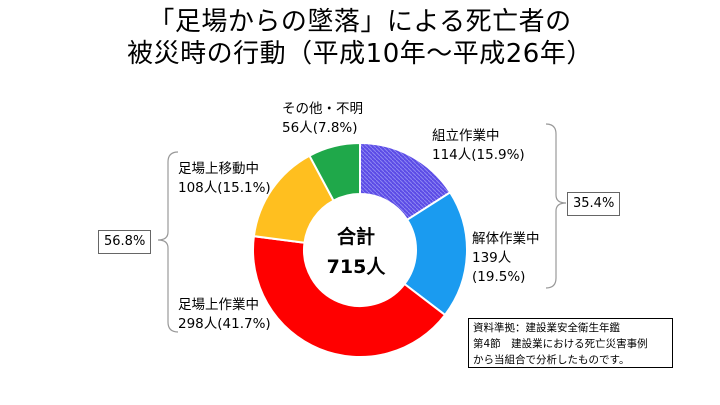 Image resolution: width=720 pixels, height=405 pixels. I want to click on right-group-bracket, so click(556, 206).